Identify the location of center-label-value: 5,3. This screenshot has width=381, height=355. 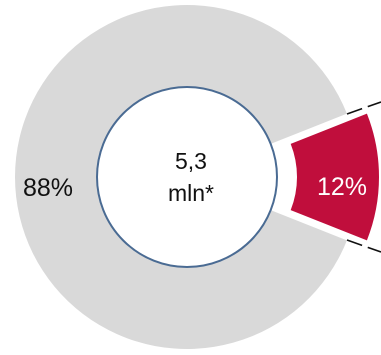
(191, 161).